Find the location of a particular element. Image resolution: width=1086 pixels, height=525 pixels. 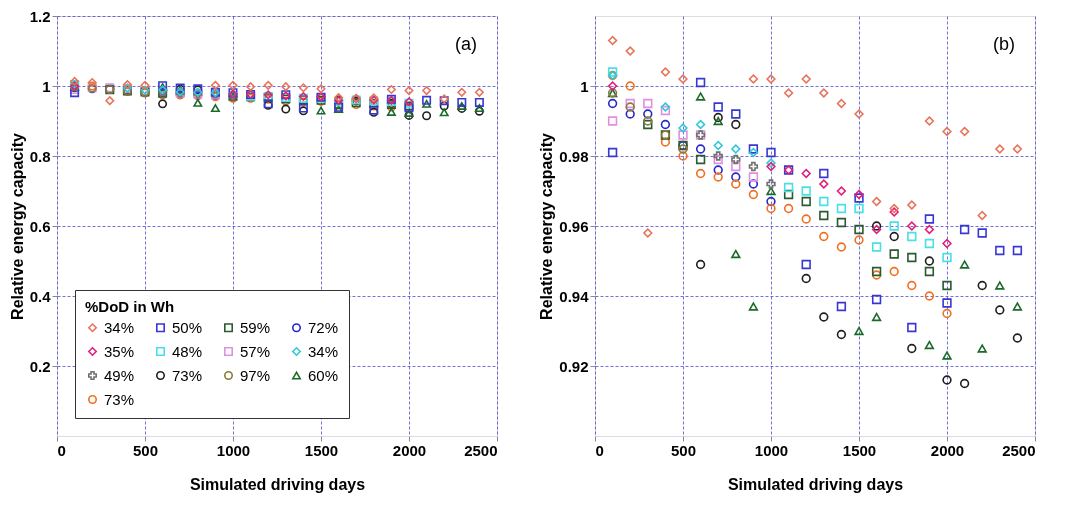

y-tick-label: 0.98 is located at coordinates (574, 156).